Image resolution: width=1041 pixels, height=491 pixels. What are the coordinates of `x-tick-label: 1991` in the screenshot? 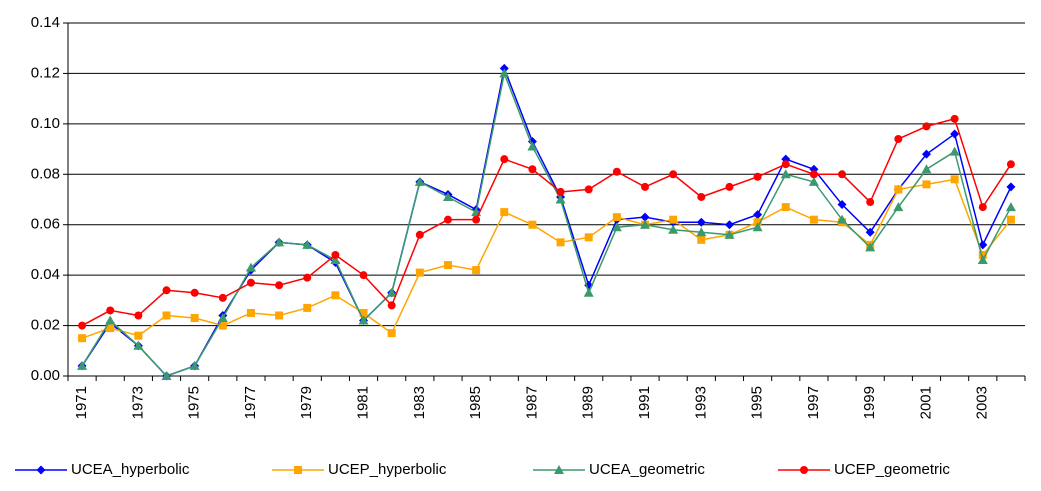 It's located at (644, 402).